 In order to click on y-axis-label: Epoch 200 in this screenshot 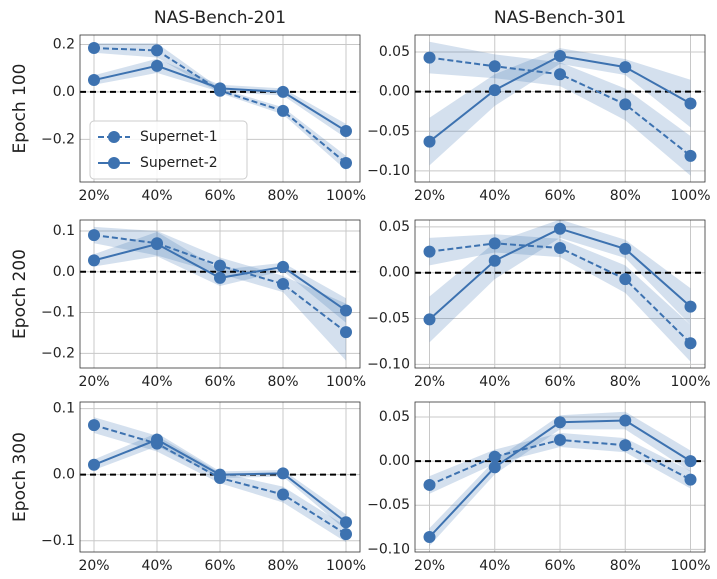, I will do `click(20, 294)`.